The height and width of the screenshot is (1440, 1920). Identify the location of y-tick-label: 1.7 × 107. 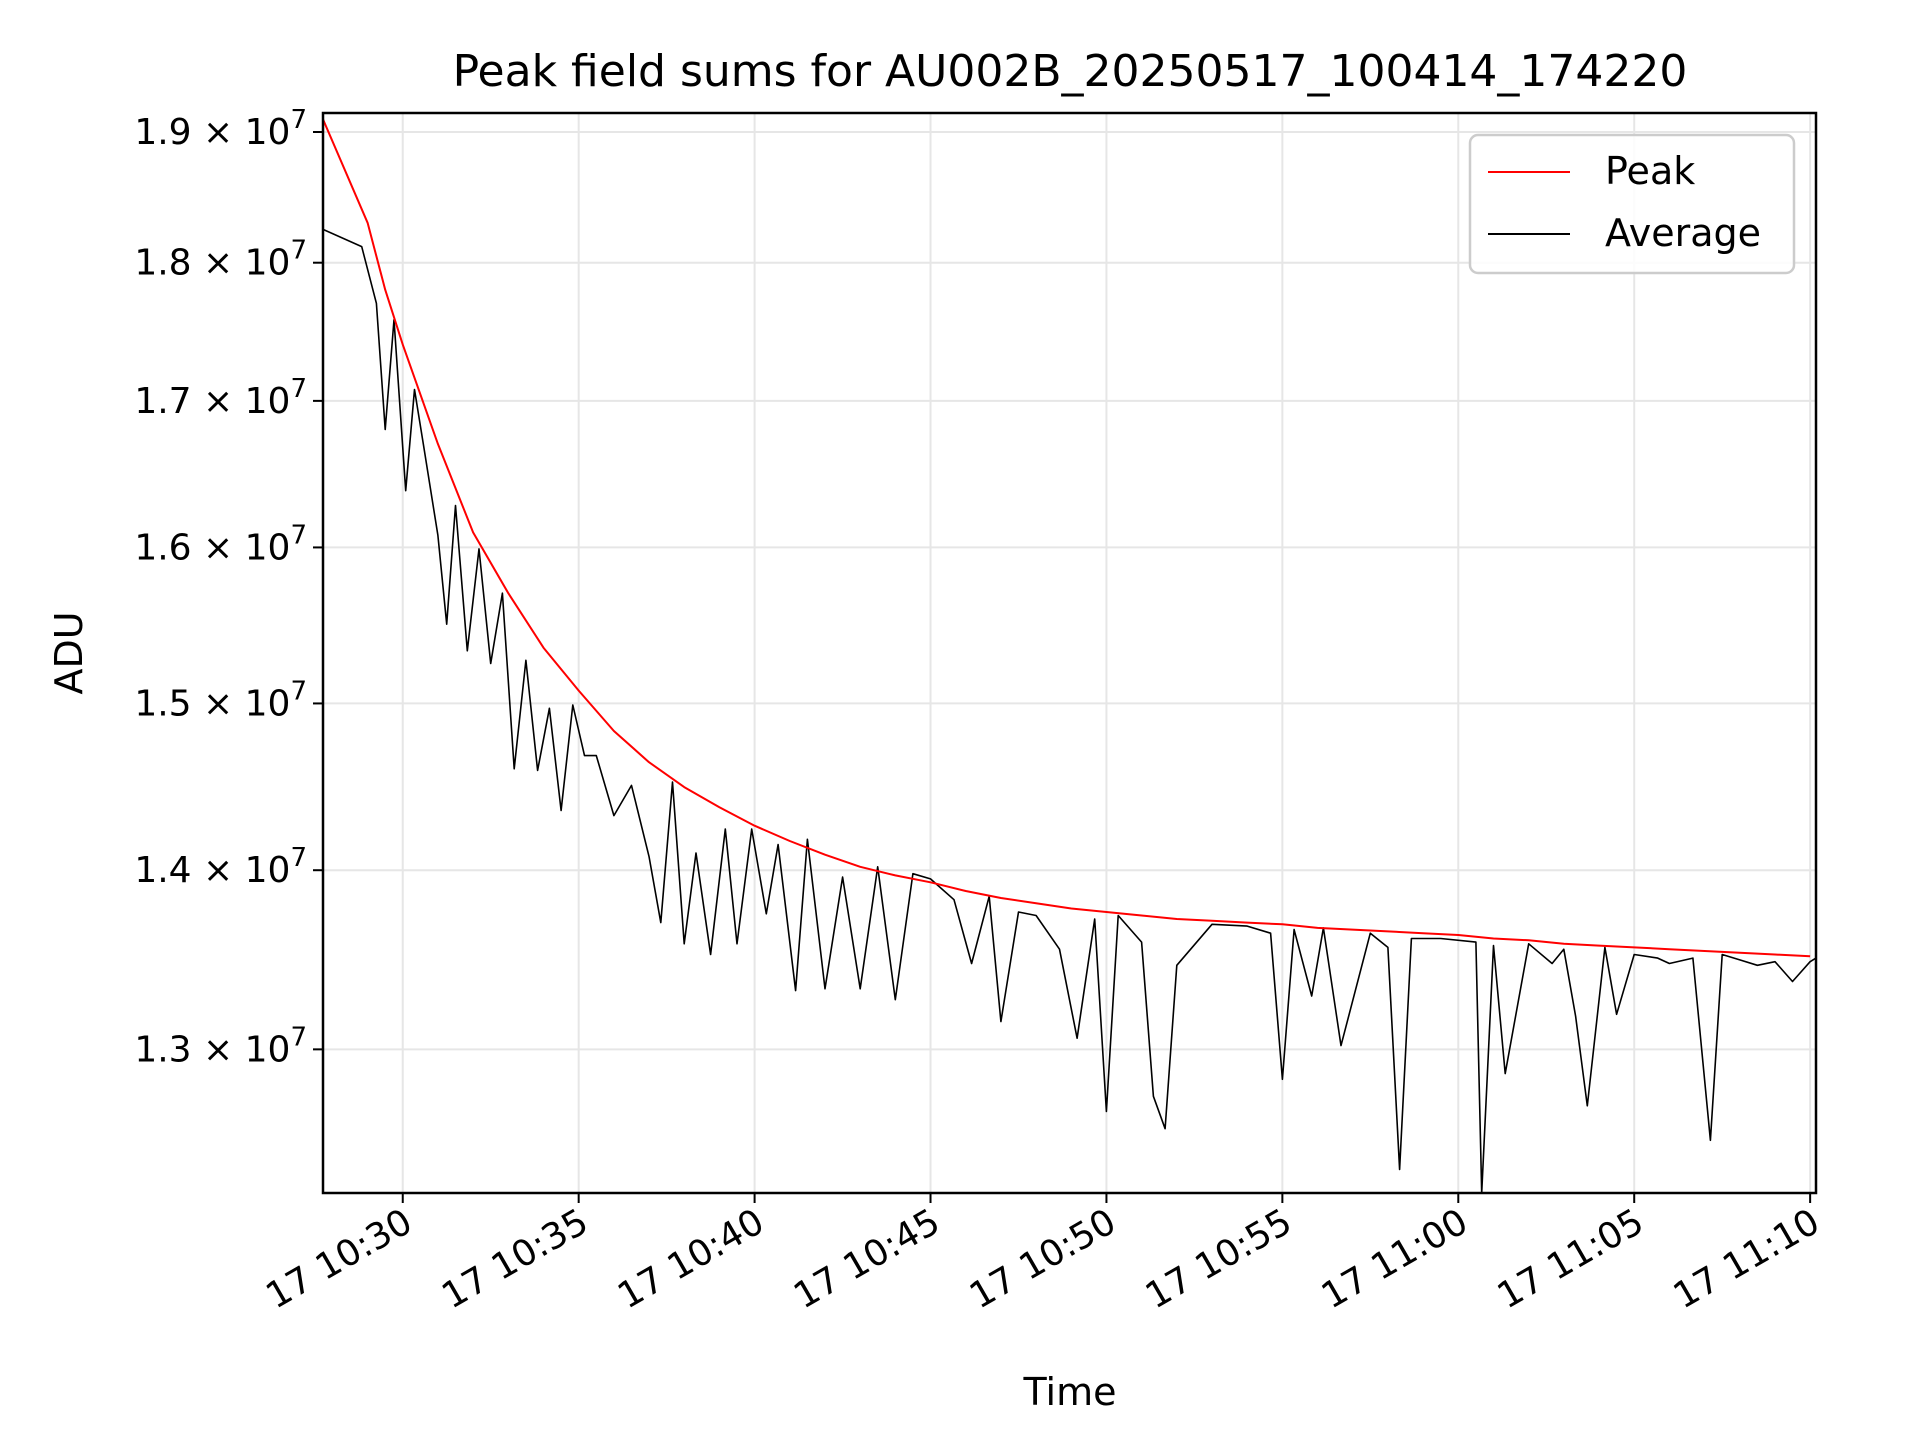
(220, 398).